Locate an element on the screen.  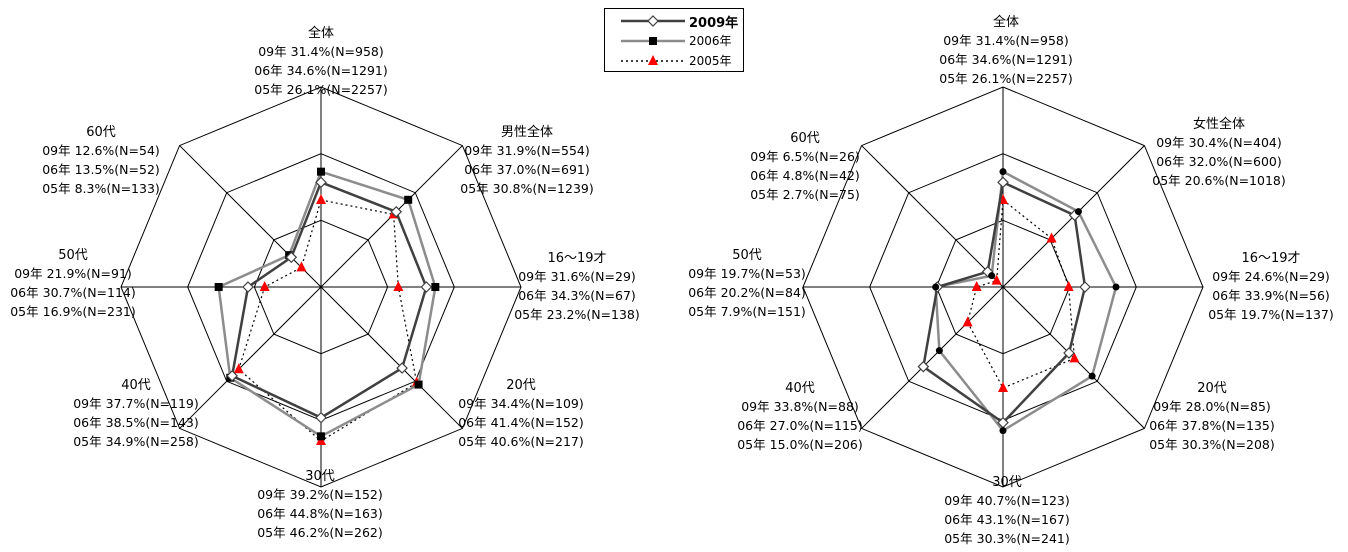
category-value-line: 05年 30.3%(N=241) is located at coordinates (1007, 538).